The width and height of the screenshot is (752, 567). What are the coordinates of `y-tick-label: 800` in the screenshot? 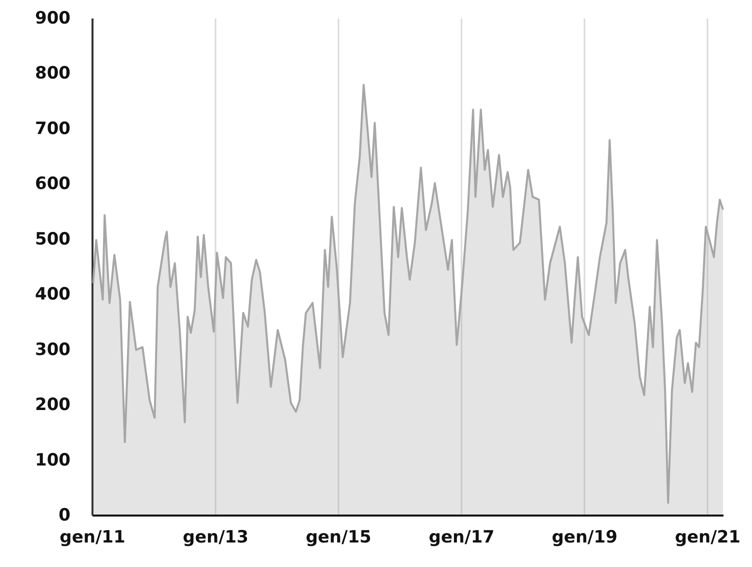 It's located at (53, 74).